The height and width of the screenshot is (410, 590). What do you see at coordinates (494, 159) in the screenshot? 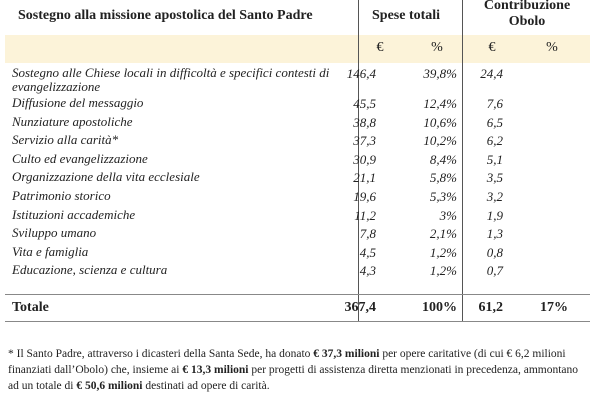
I see `cell: 5,1` at bounding box center [494, 159].